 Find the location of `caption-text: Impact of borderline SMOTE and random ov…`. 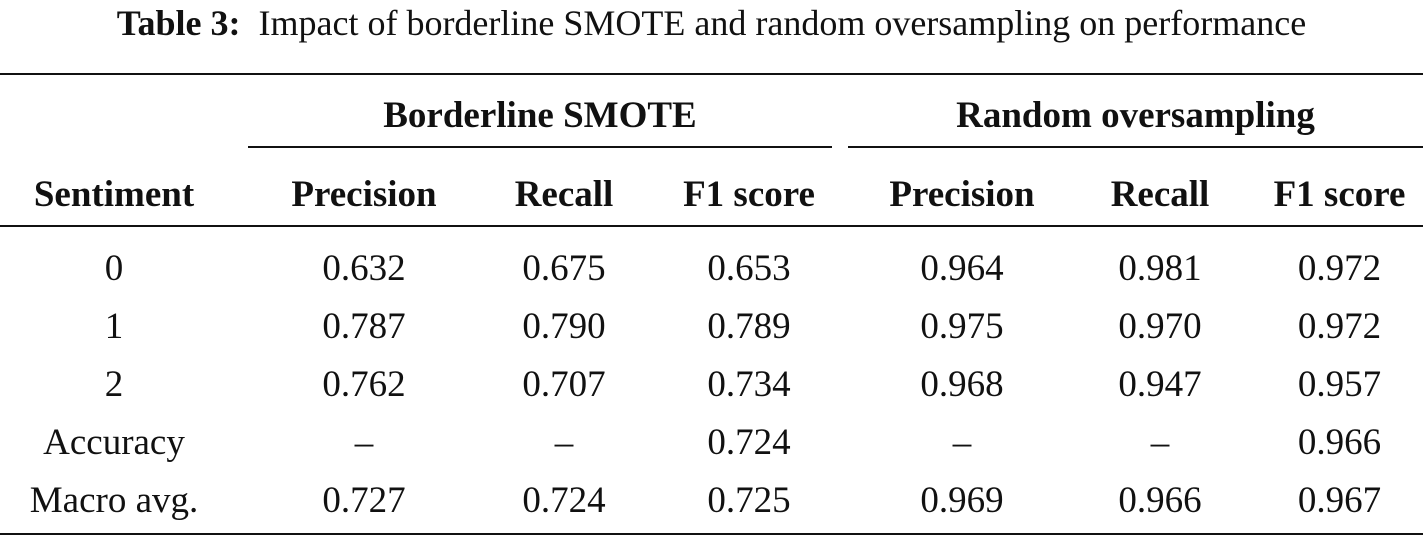

caption-text: Impact of borderline SMOTE and random ov… is located at coordinates (782, 23).